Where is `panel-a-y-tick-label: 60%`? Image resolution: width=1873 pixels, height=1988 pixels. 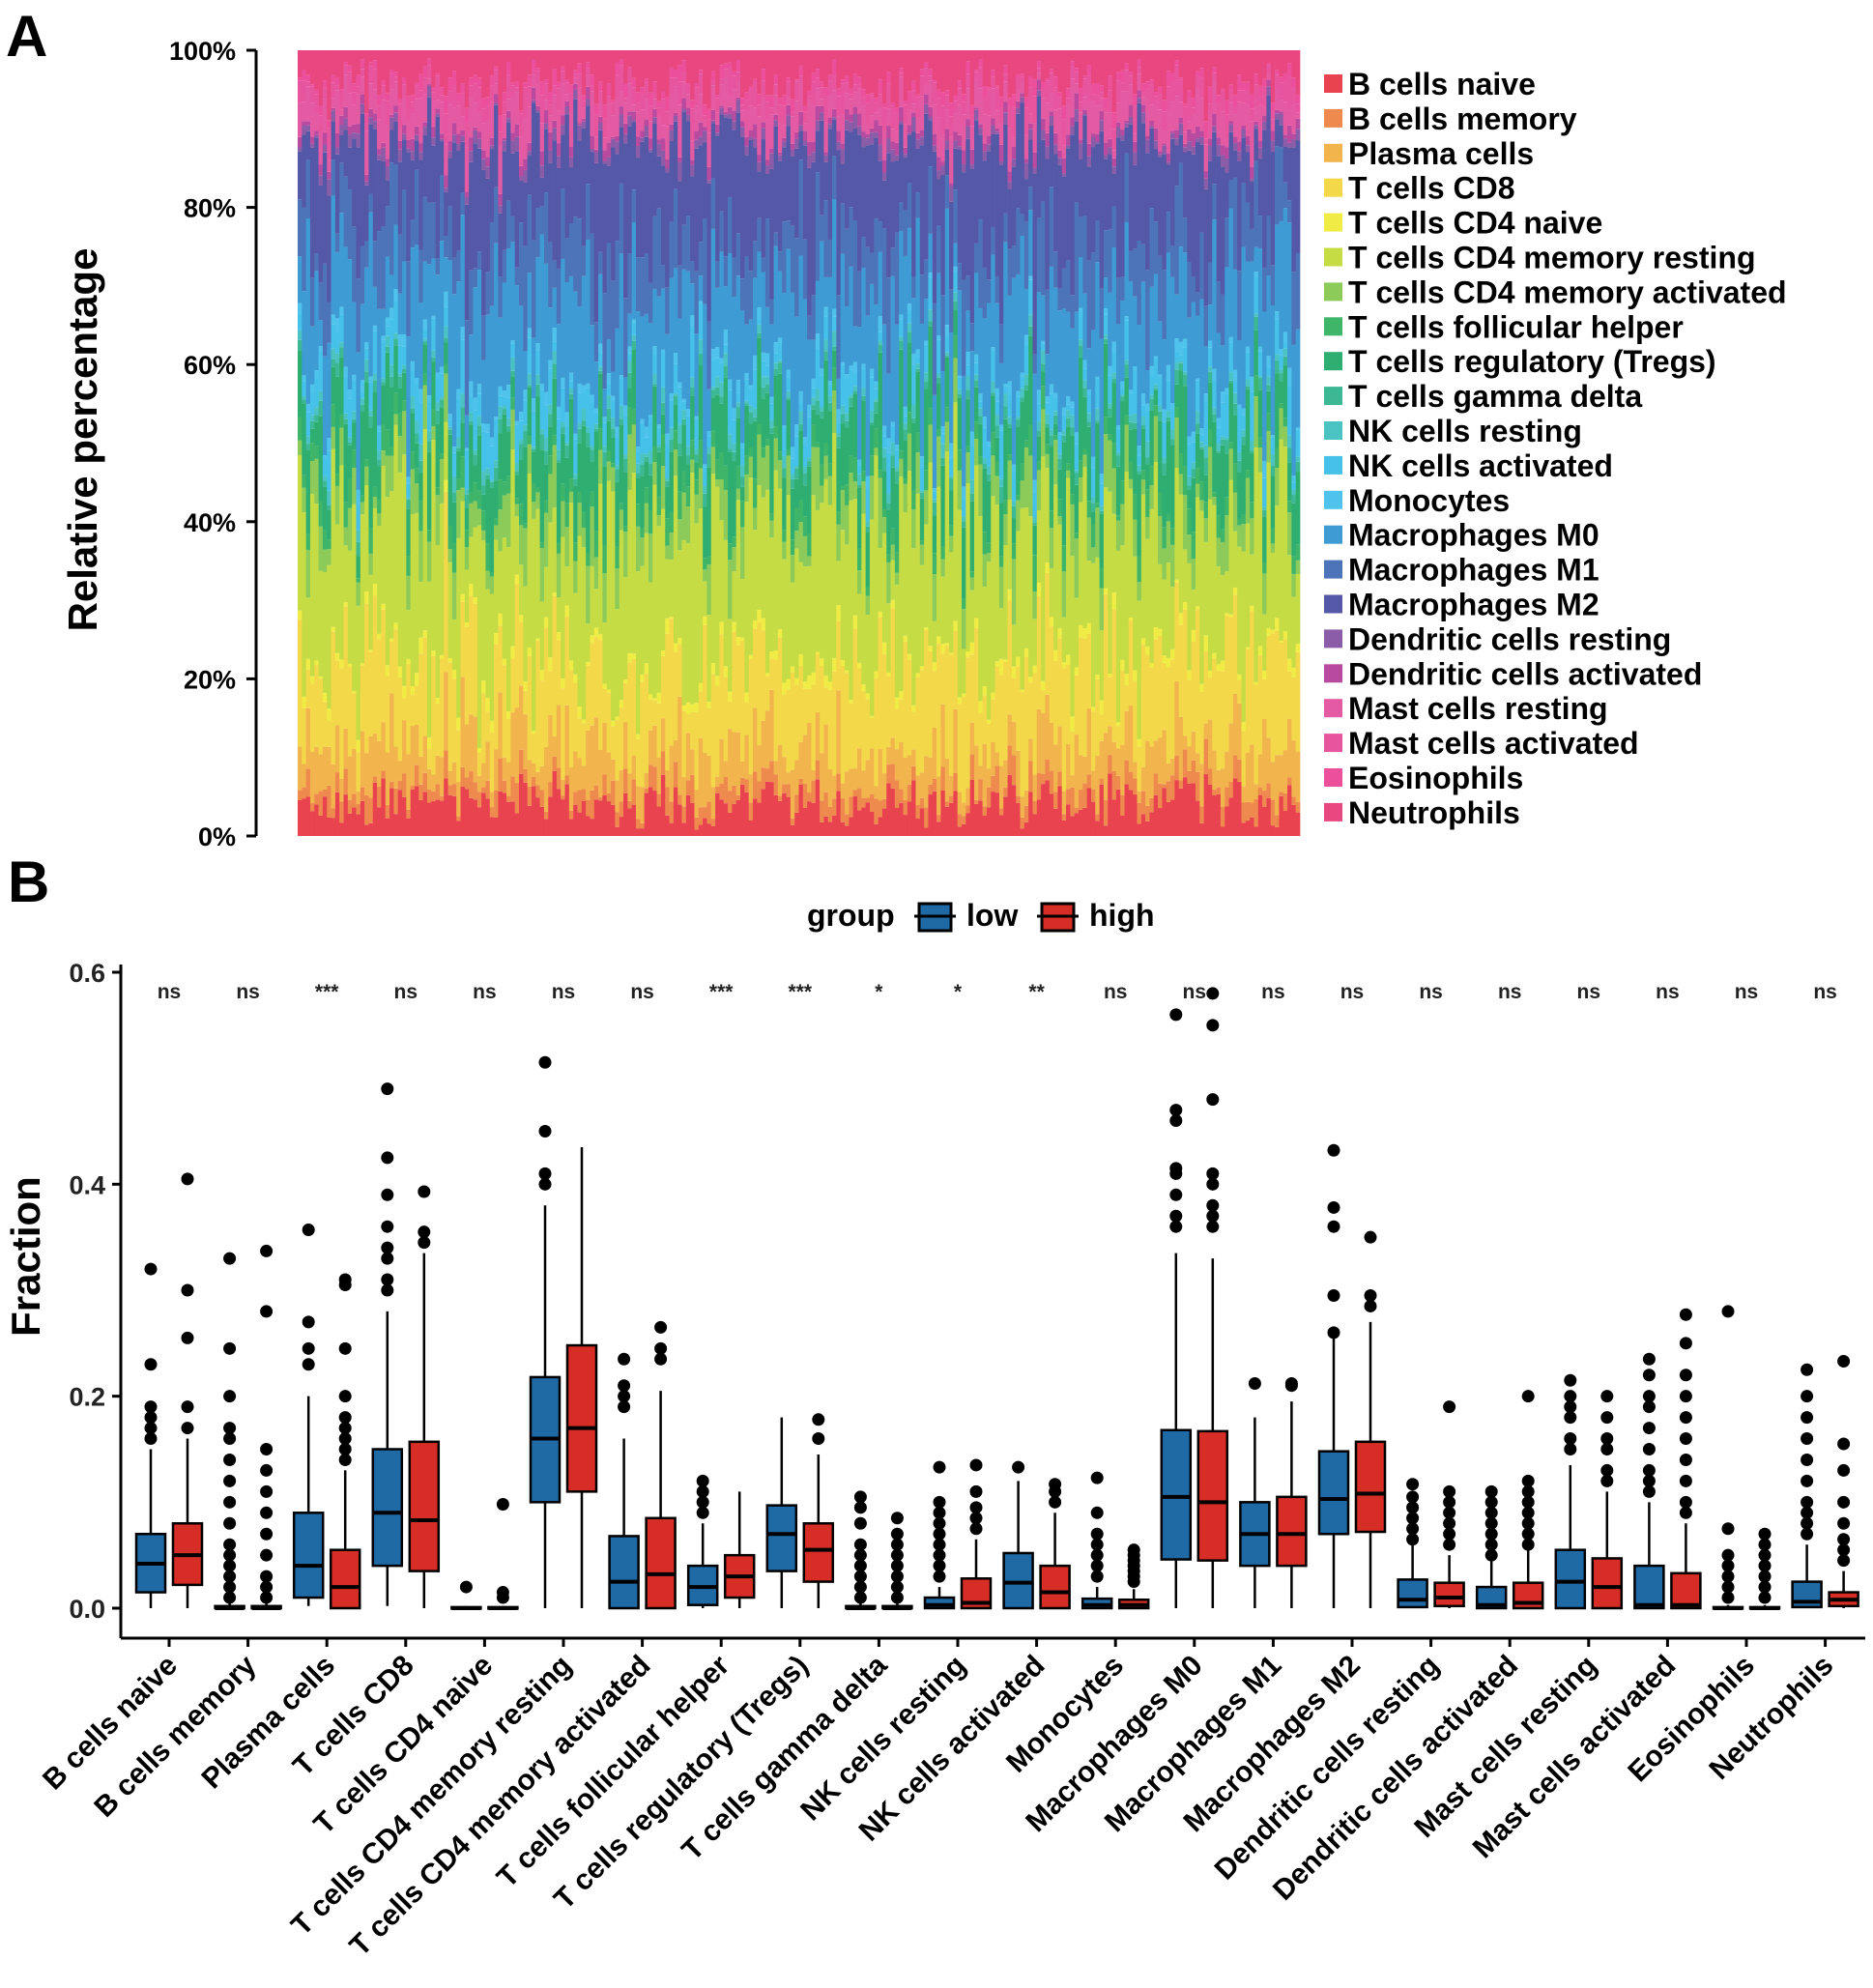 panel-a-y-tick-label: 60% is located at coordinates (210, 365).